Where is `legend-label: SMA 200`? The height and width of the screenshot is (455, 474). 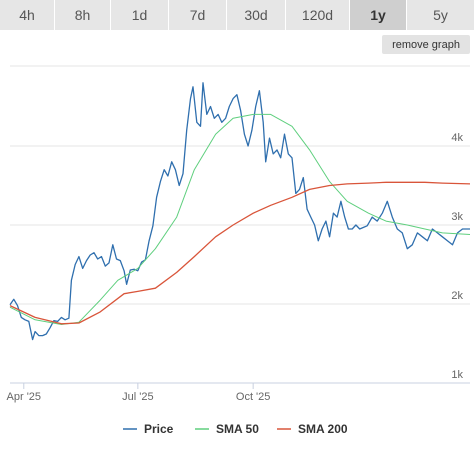 legend-label: SMA 200 is located at coordinates (323, 429).